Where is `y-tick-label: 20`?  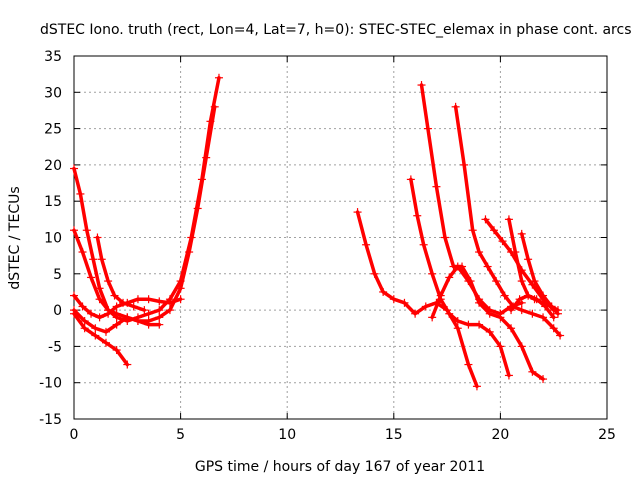 y-tick-label: 20 is located at coordinates (53, 166).